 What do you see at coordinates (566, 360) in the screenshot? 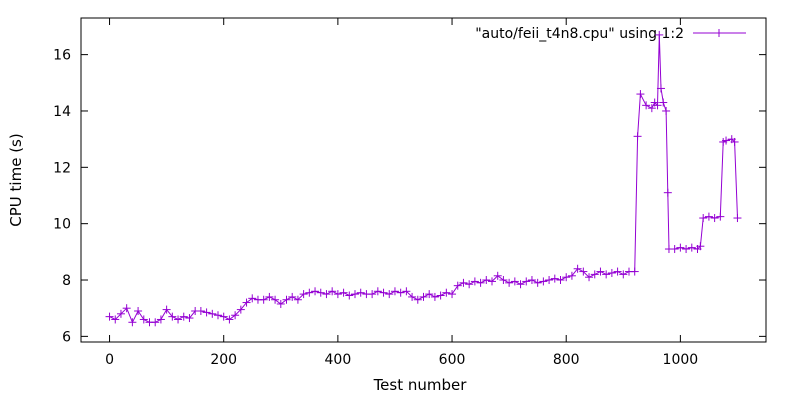
I see `x-tick-label: 800` at bounding box center [566, 360].